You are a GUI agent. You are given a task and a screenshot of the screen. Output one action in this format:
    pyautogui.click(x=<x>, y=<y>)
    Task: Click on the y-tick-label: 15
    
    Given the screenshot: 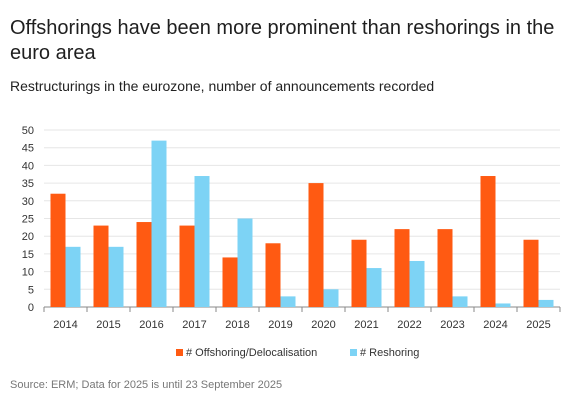 What is the action you would take?
    pyautogui.click(x=28, y=255)
    